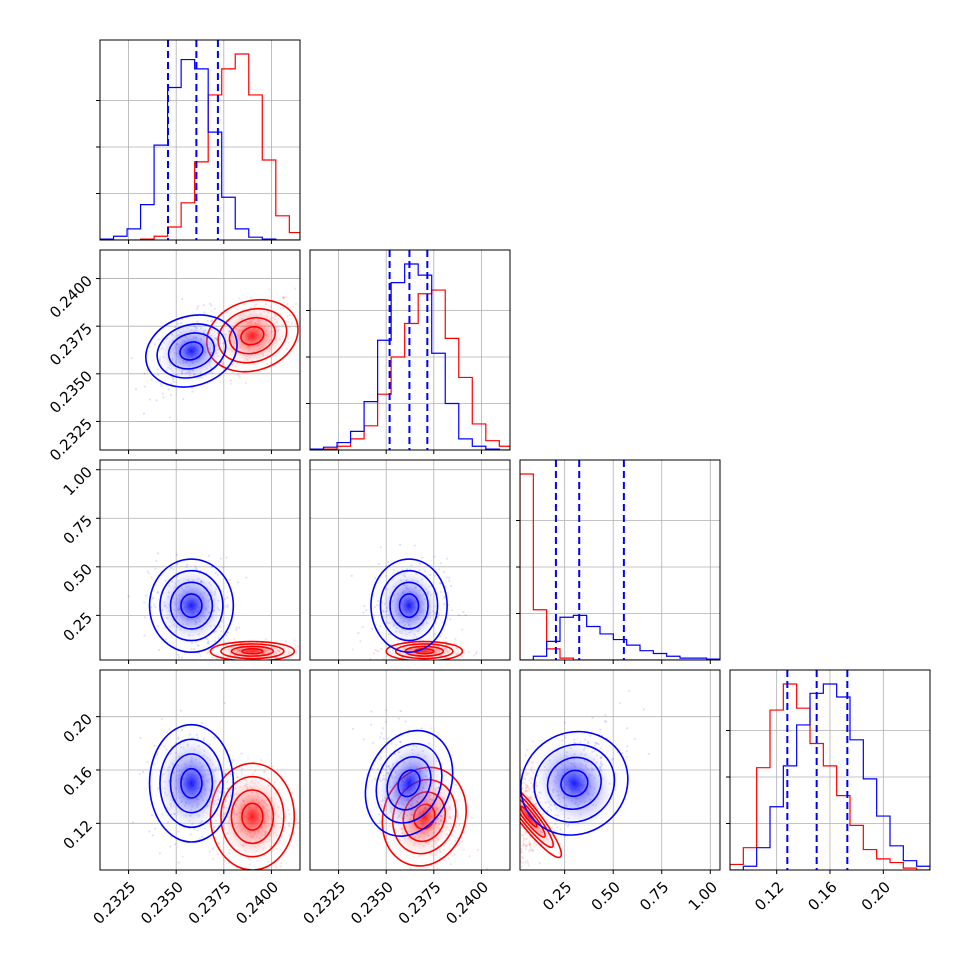  Describe the element at coordinates (71, 344) in the screenshot. I see `y-tick-label: 0.2375` at that location.